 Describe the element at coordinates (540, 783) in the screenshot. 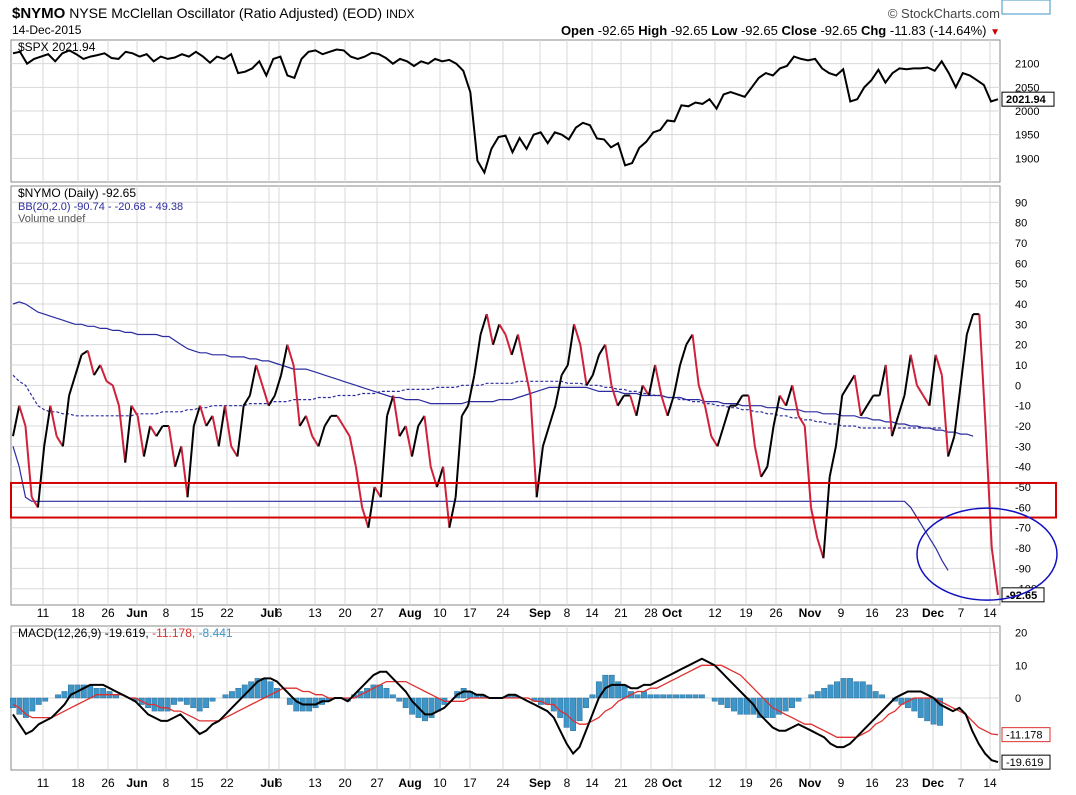

I see `x-axis-label: Sep` at that location.